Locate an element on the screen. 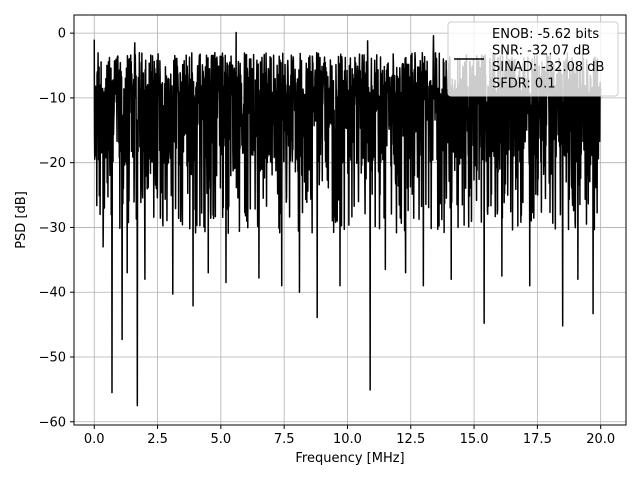 This screenshot has width=640, height=480. legend-box is located at coordinates (533, 59).